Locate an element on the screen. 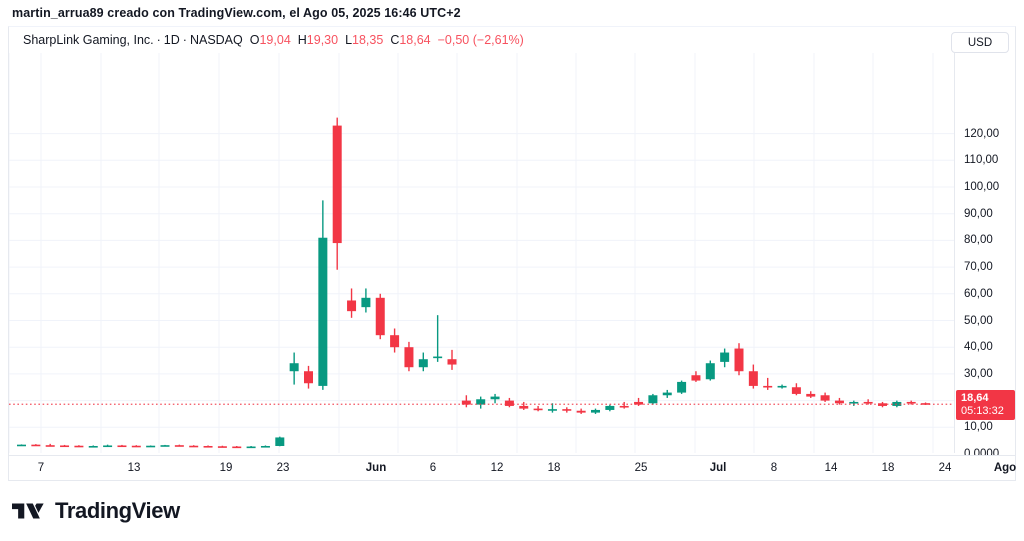 The image size is (1024, 541). price-tick: 120,00 is located at coordinates (982, 133).